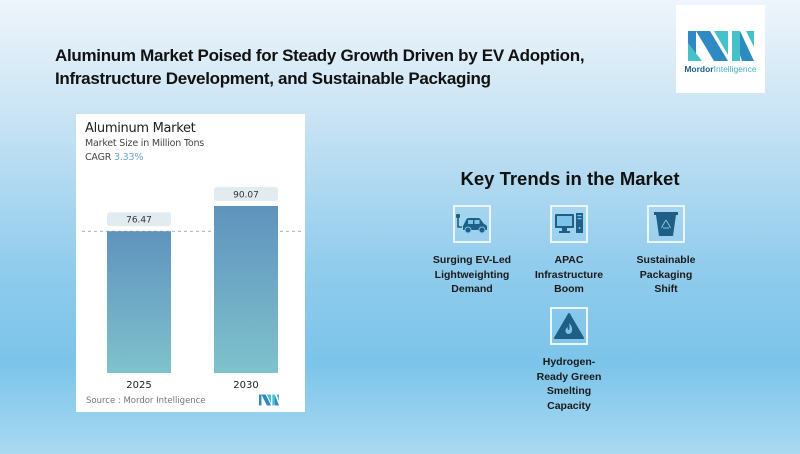 The image size is (800, 454). Describe the element at coordinates (269, 400) in the screenshot. I see `mini-logo-icon` at that location.